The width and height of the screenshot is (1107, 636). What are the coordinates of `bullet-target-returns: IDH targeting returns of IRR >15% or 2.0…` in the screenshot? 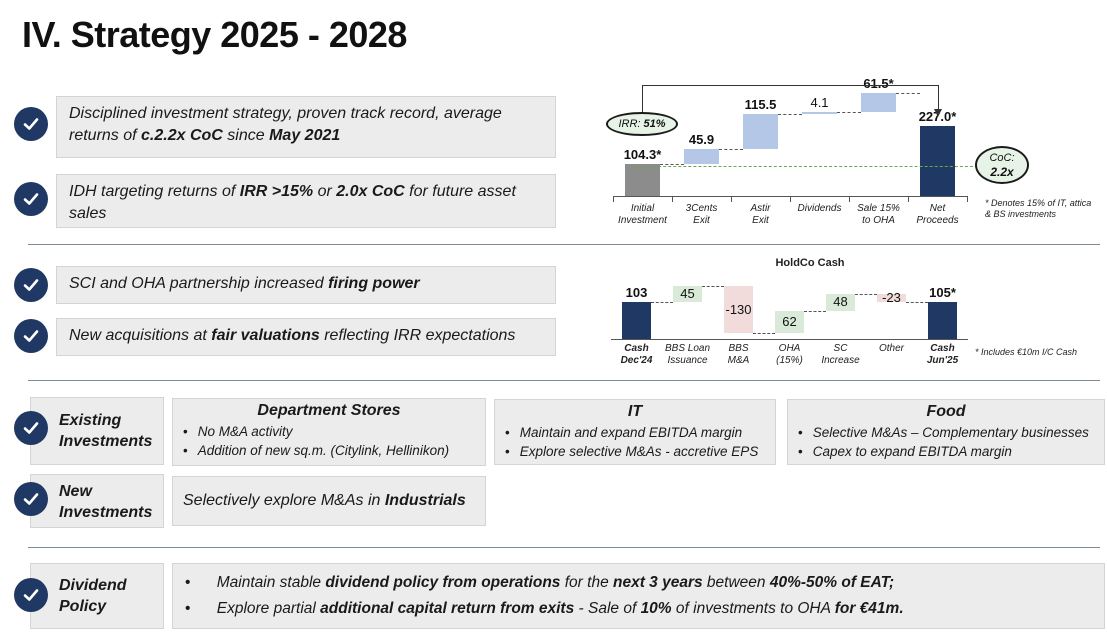 It's located at (306, 201).